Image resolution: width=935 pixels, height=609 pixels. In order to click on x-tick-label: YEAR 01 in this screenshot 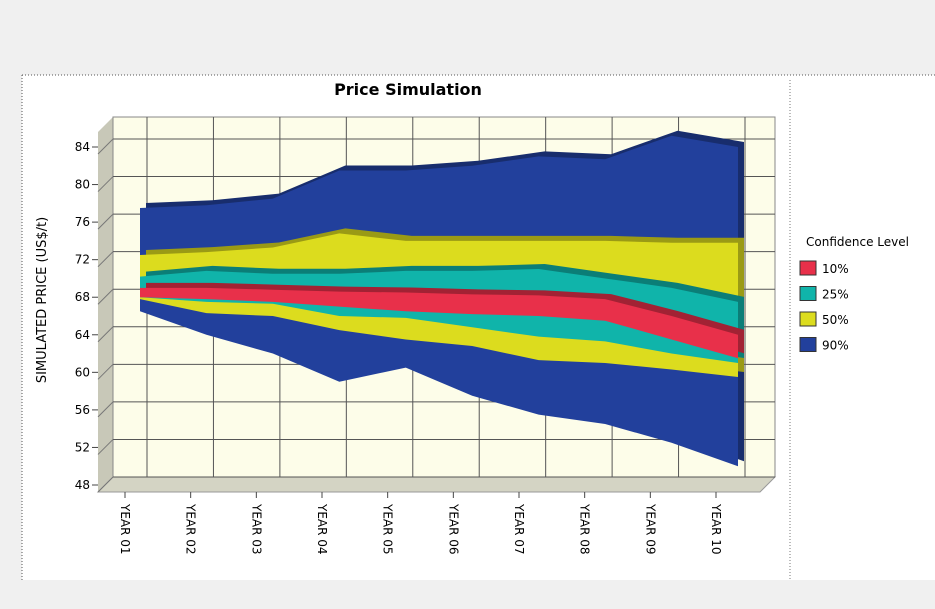, I will do `click(125, 529)`.